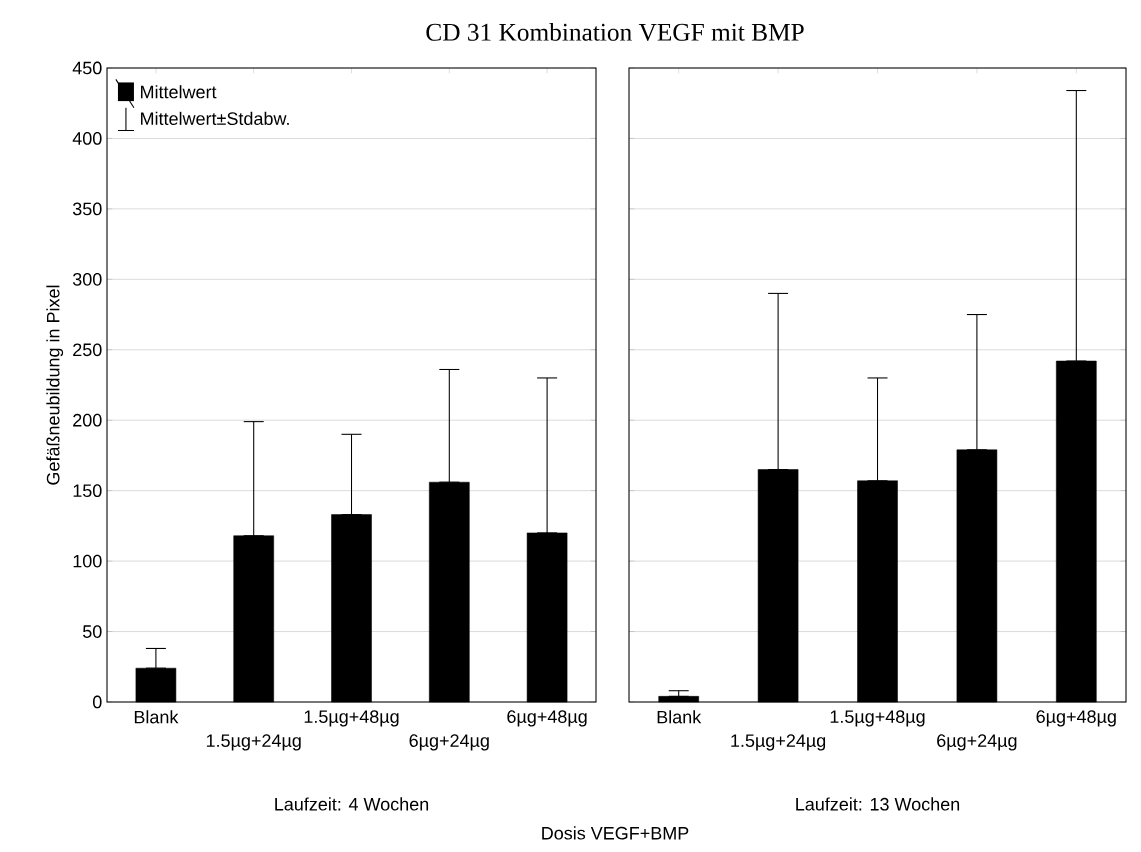 The width and height of the screenshot is (1141, 852). What do you see at coordinates (87, 279) in the screenshot?
I see `y-tick-label: 300` at bounding box center [87, 279].